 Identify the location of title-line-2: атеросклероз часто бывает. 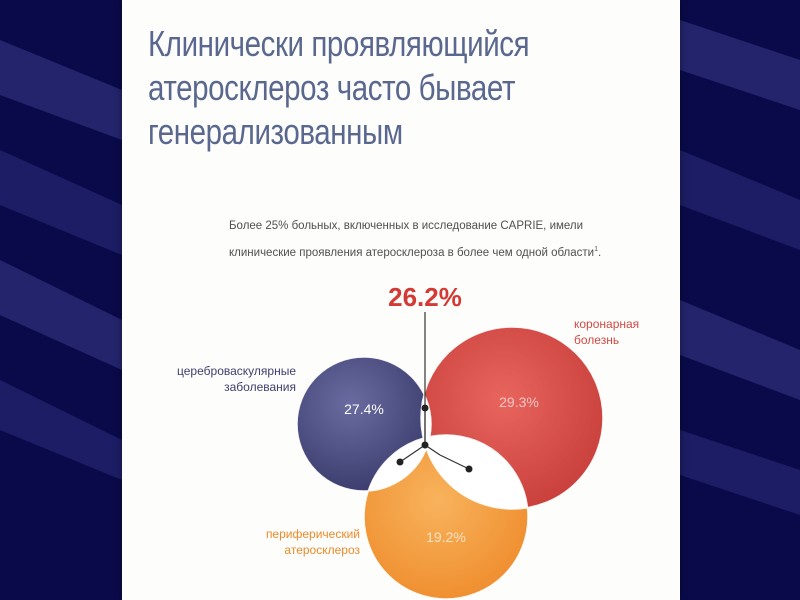
(332, 87).